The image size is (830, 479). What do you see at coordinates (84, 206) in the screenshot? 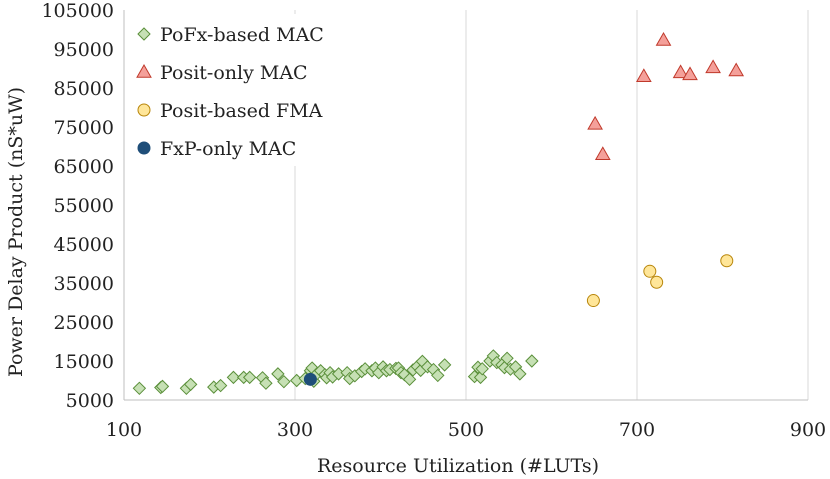
I see `y-tick-label: 55000` at bounding box center [84, 206].